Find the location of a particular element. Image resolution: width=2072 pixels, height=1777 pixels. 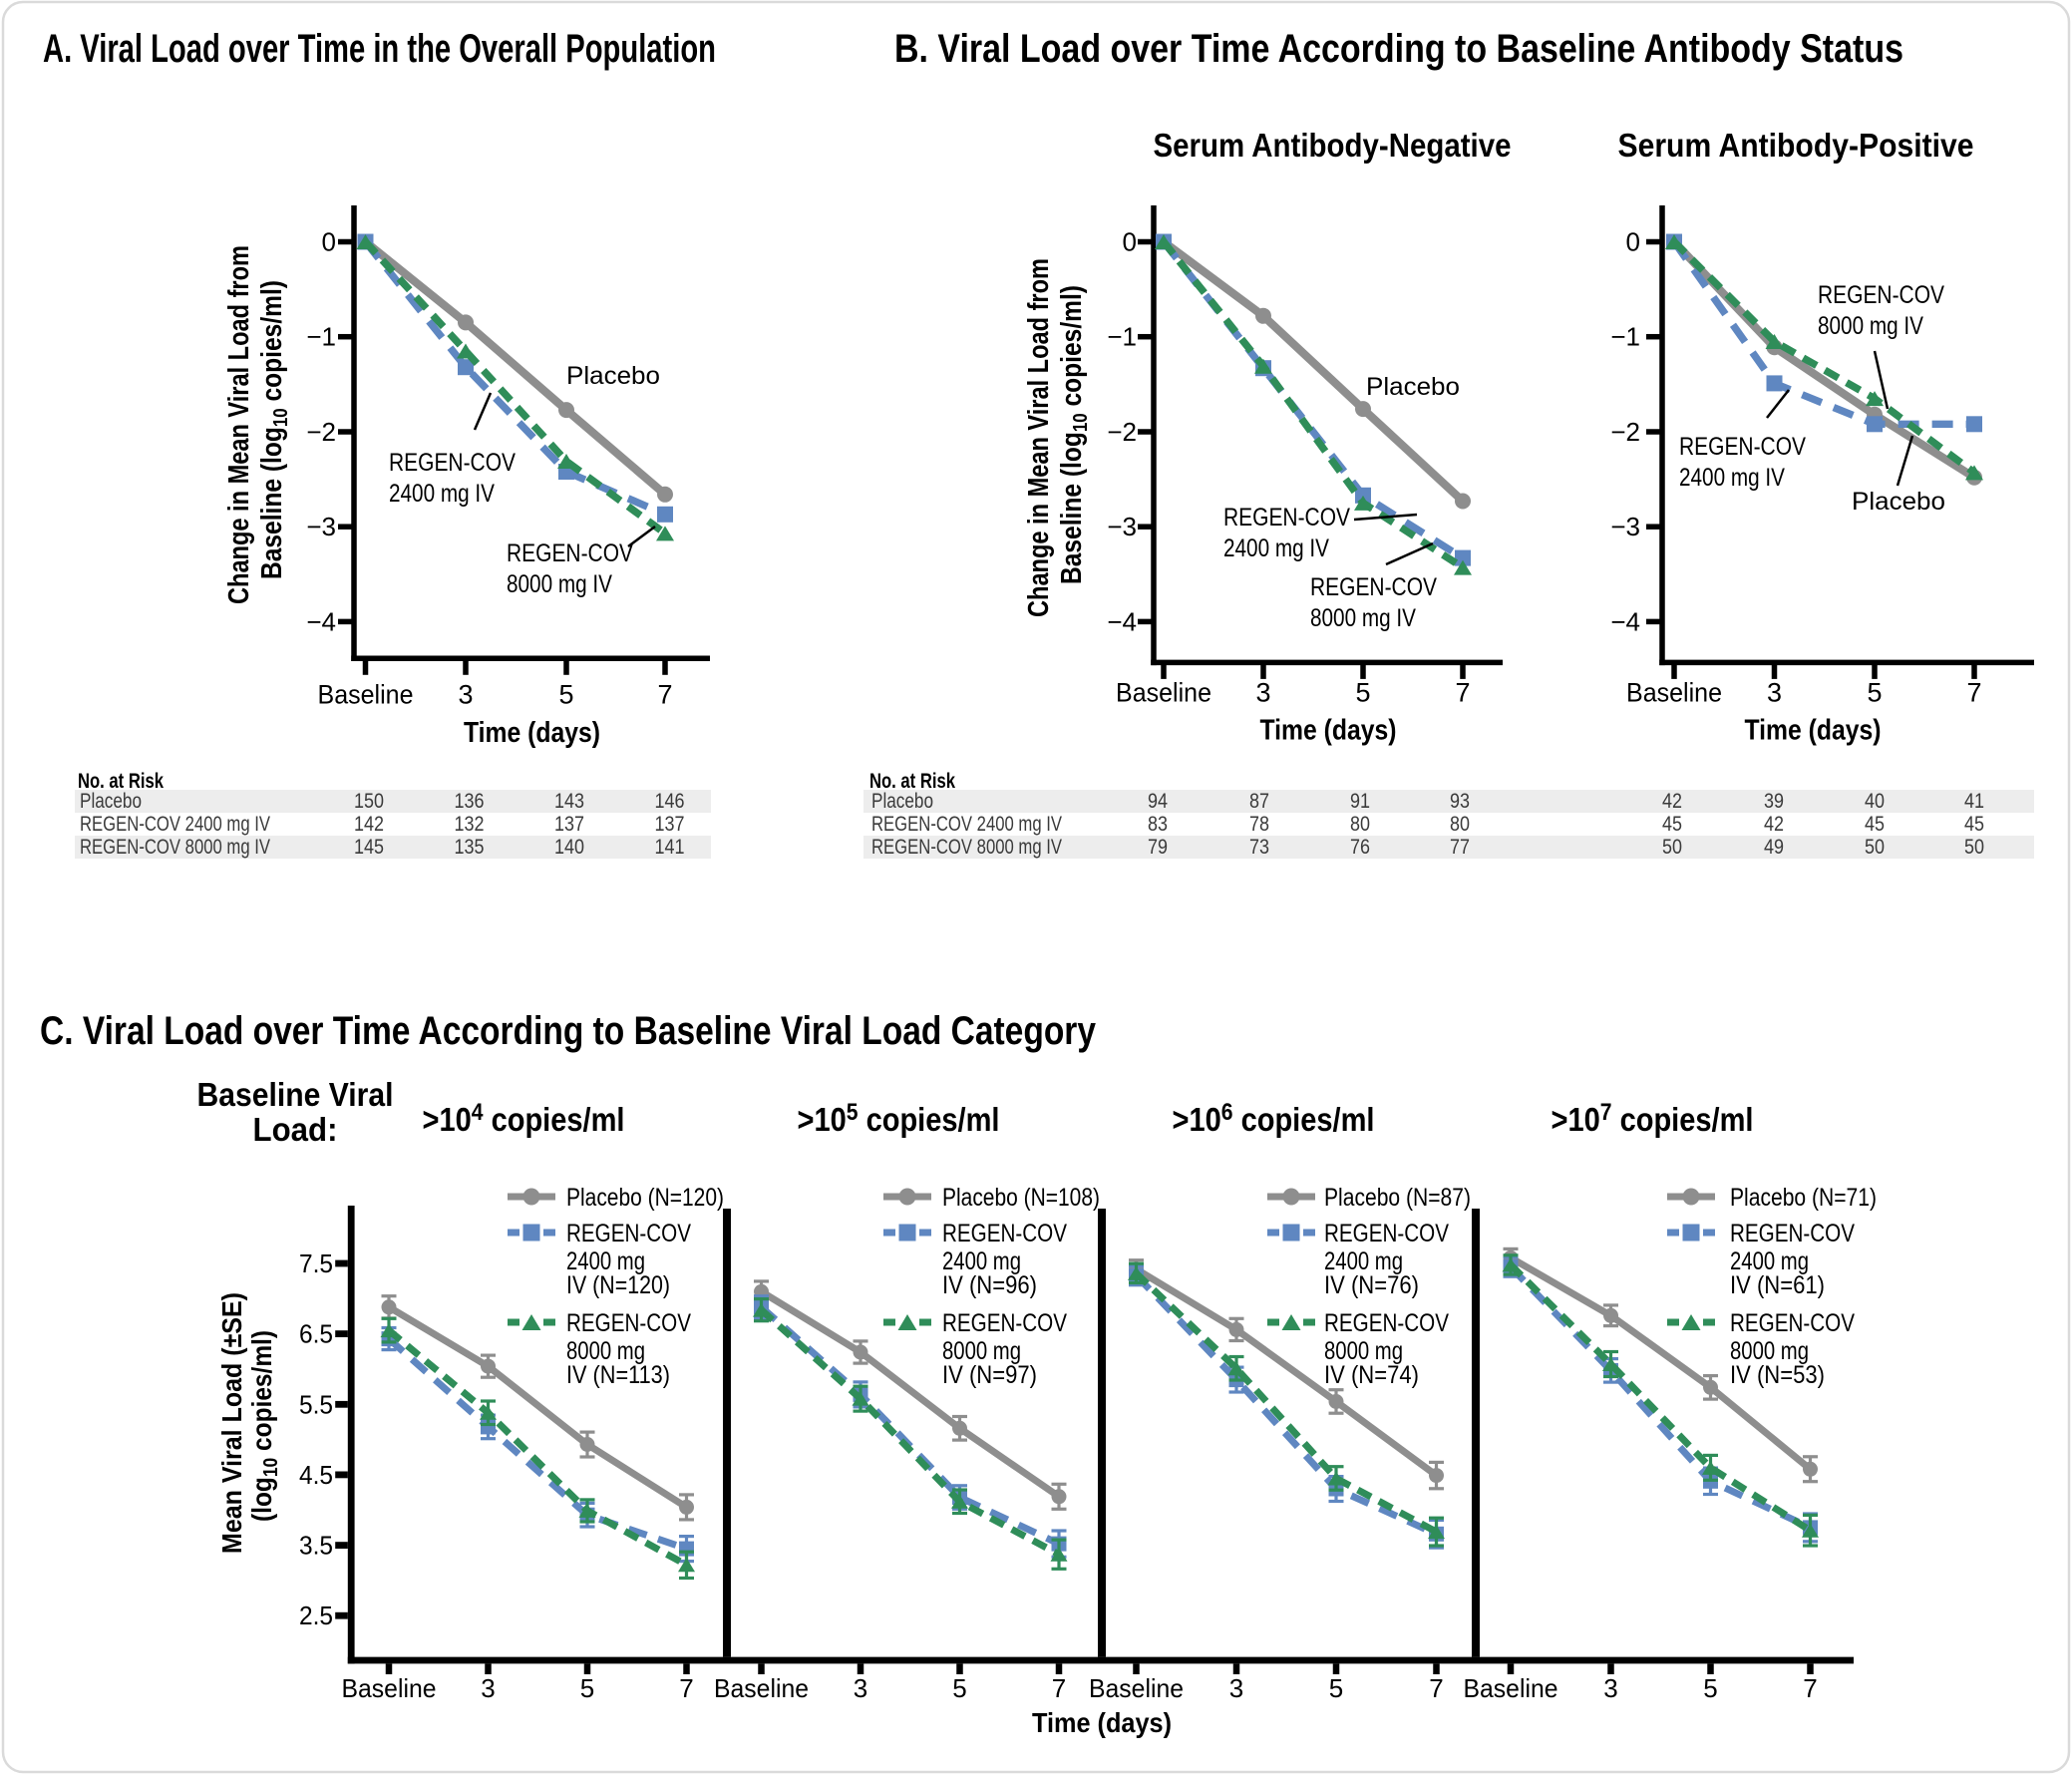

svg-text: 73 is located at coordinates (1259, 847).